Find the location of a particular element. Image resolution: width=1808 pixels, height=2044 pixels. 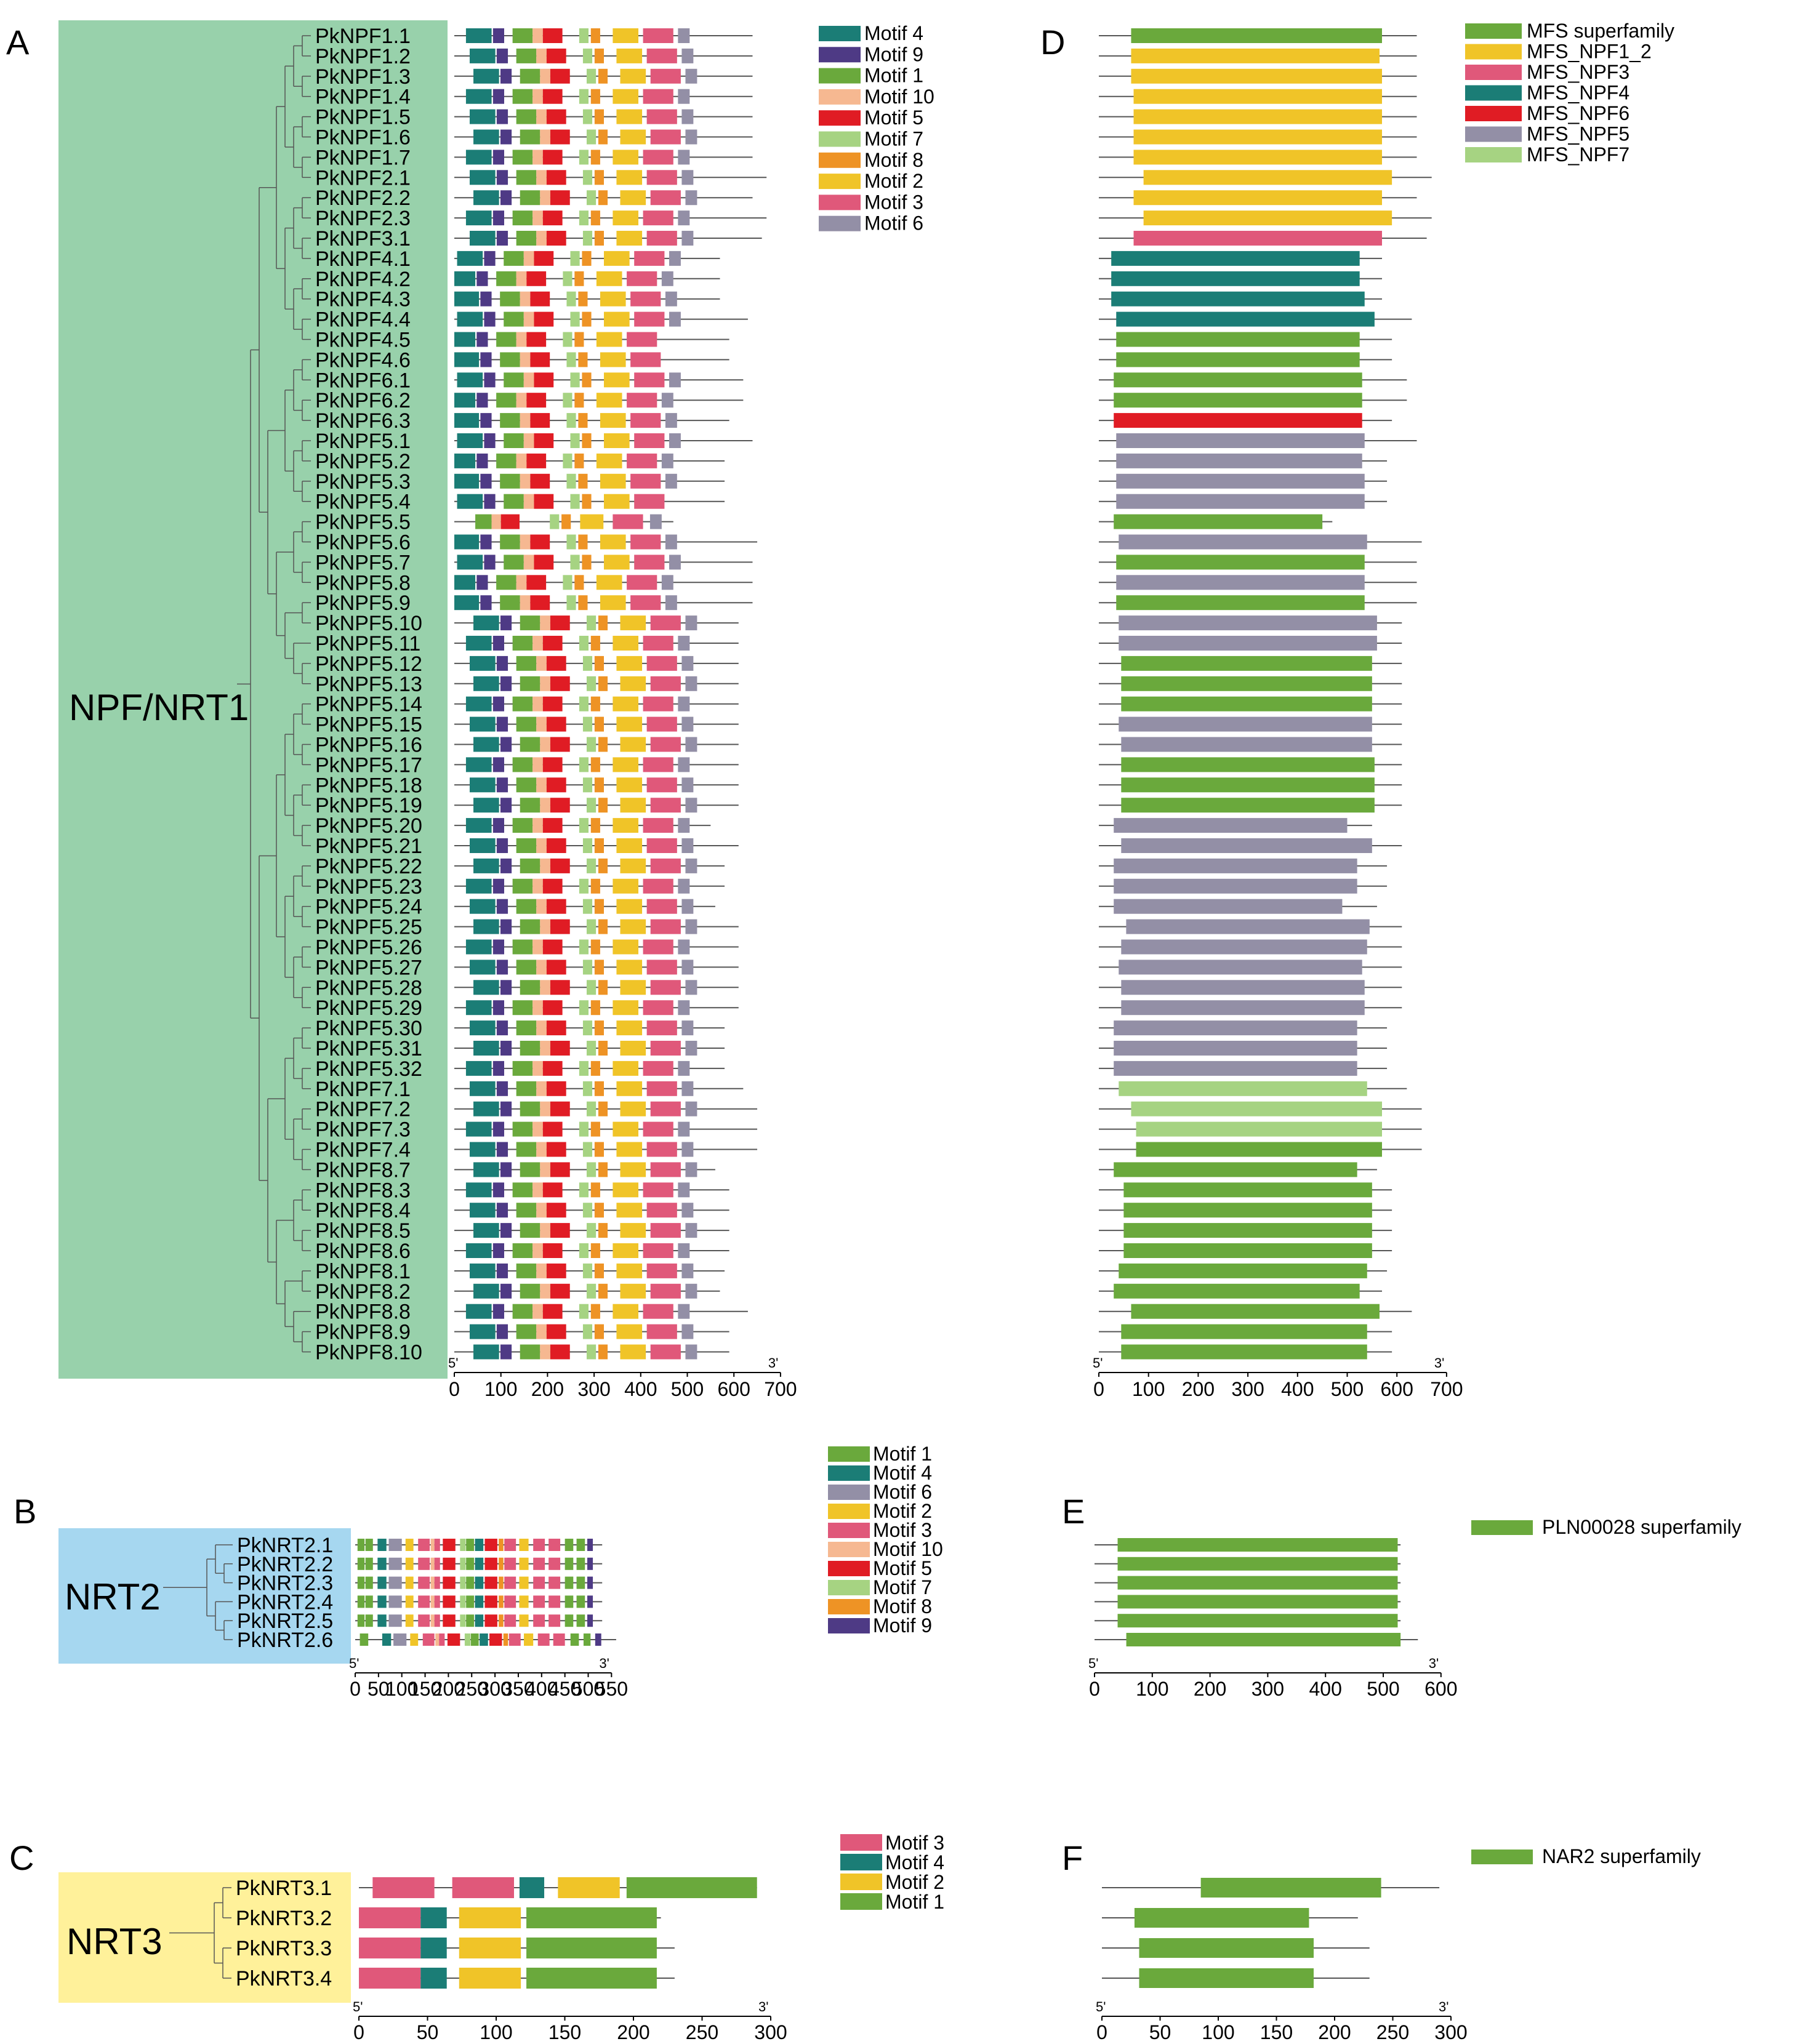

panel-label-e: E is located at coordinates (1073, 1511).